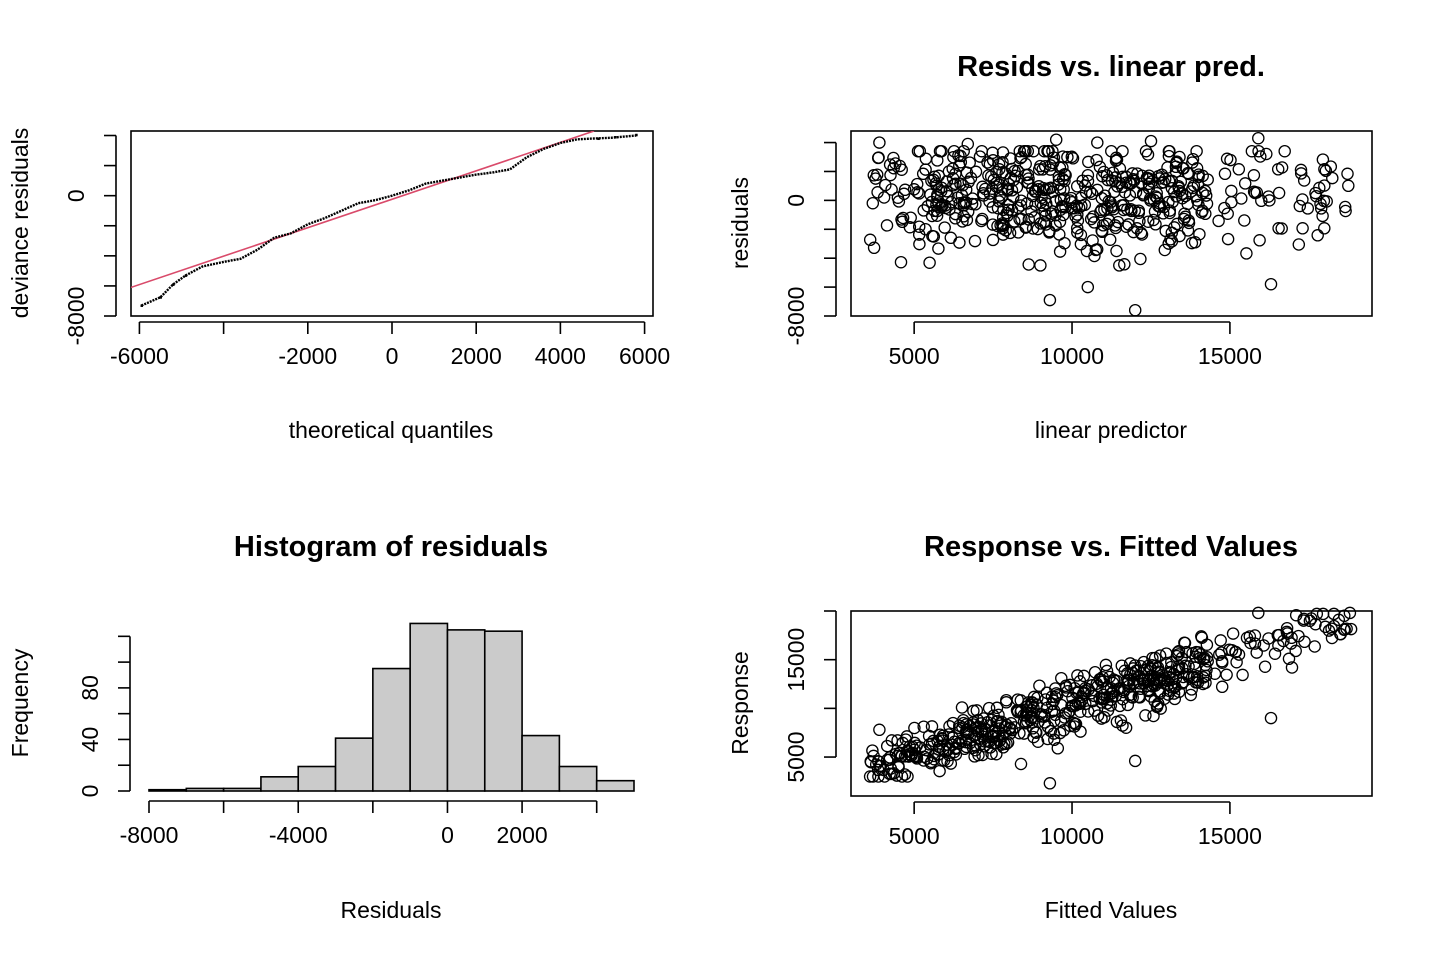 This screenshot has height=960, width=1440. Describe the element at coordinates (1135, 761) in the screenshot. I see `response-outlier-point` at that location.